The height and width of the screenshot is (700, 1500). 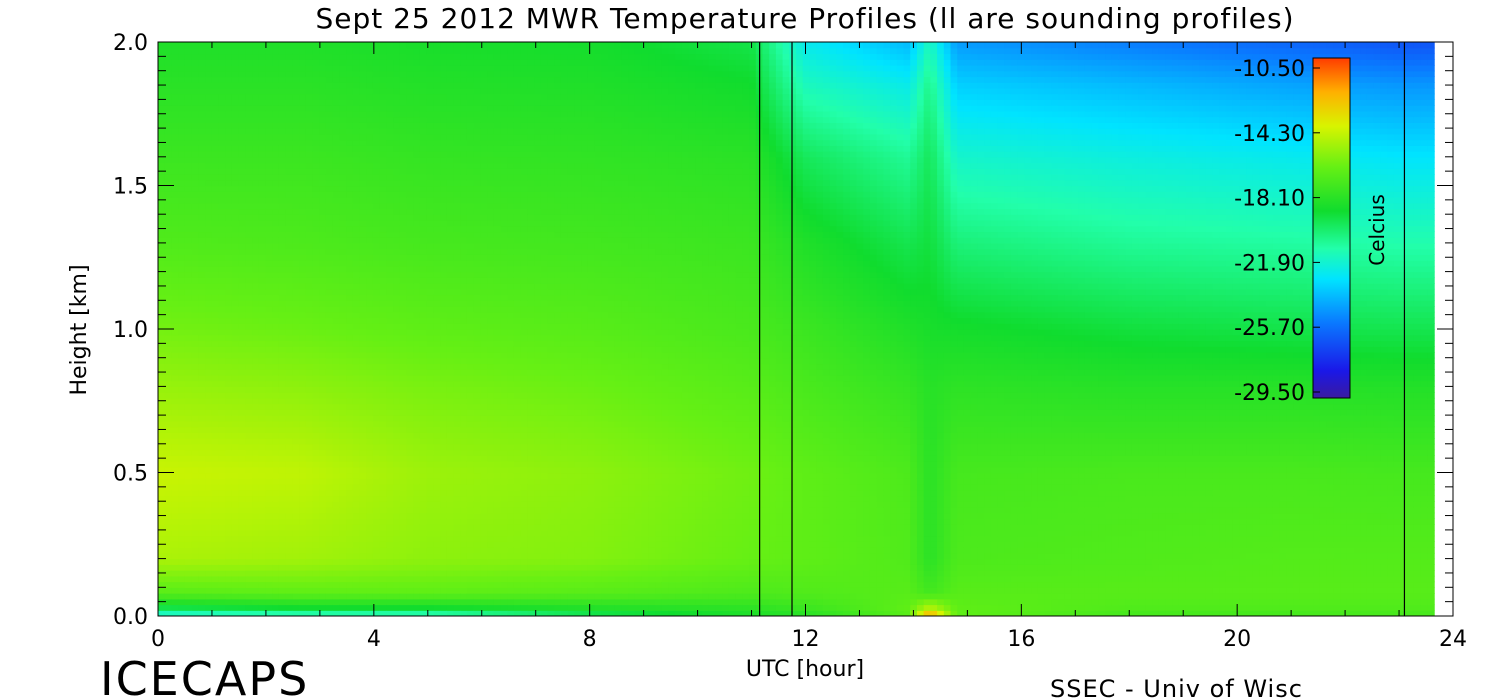 I want to click on x-tick-label: 12, so click(x=806, y=639).